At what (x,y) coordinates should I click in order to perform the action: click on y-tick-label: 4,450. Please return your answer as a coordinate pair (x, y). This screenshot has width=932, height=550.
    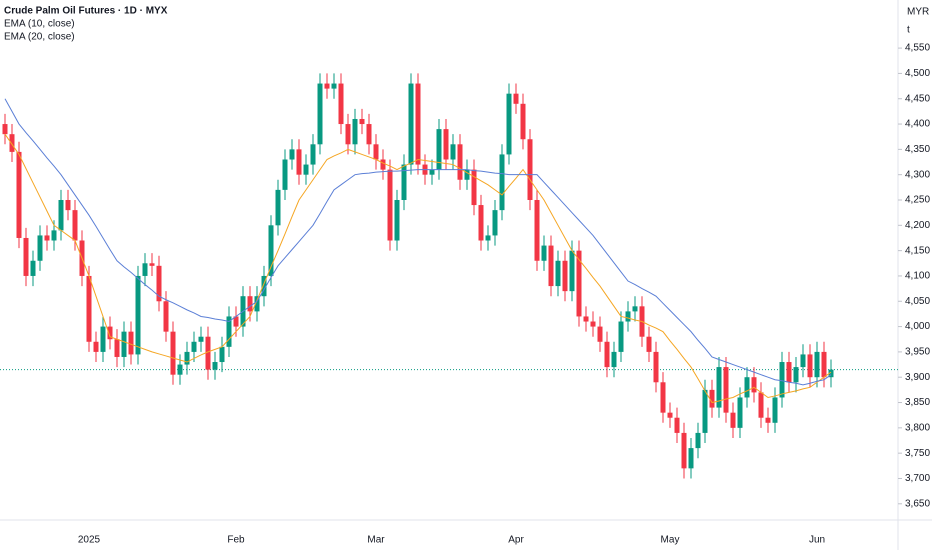
    Looking at the image, I should click on (917, 98).